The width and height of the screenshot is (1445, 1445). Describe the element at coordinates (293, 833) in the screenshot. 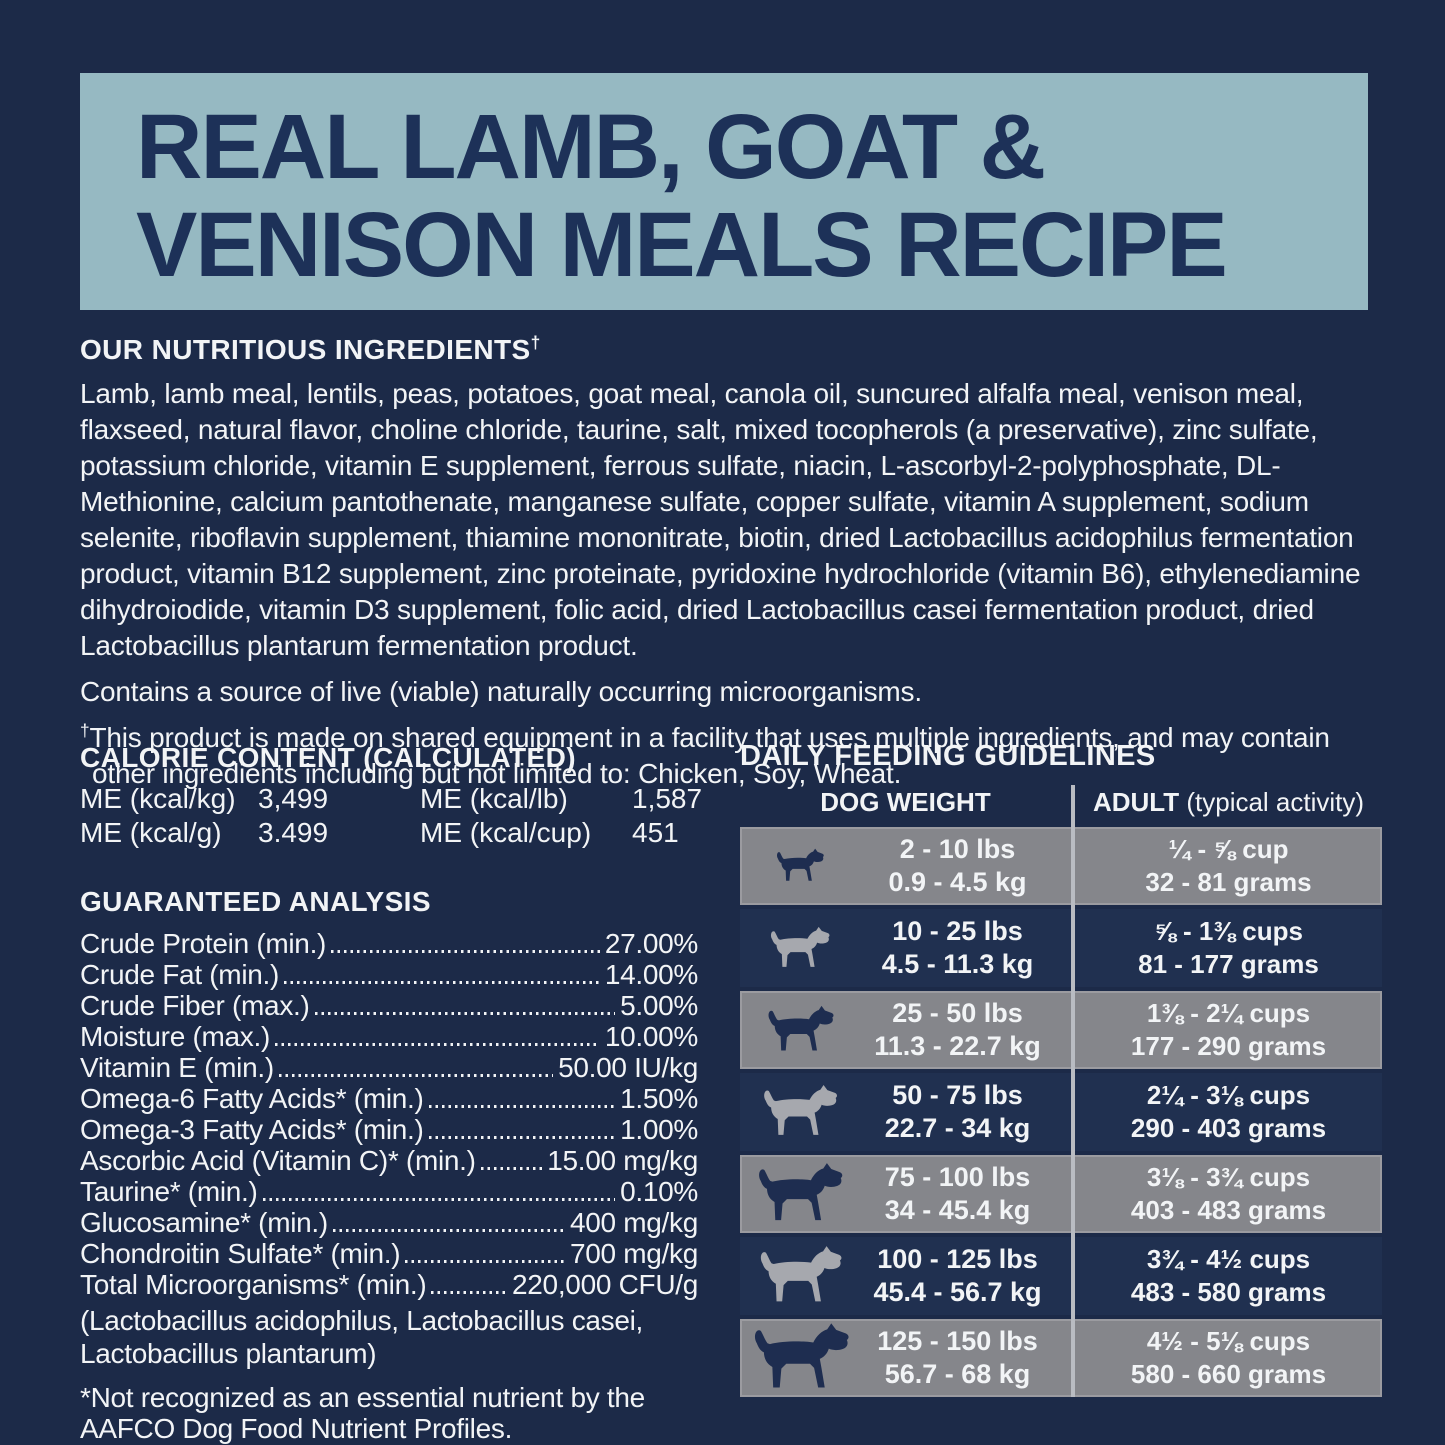

I see `calorie-value: 3.499` at that location.